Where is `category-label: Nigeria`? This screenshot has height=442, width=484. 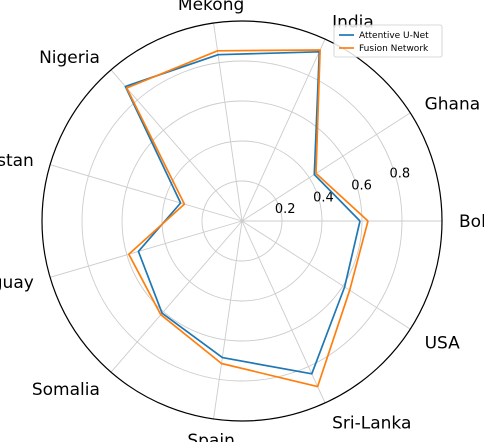
category-label: Nigeria is located at coordinates (69, 58).